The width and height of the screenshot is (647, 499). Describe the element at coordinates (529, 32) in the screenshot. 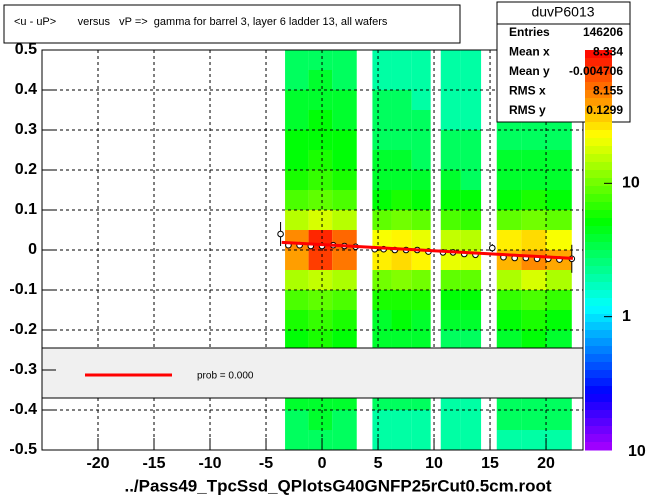

I see `stats-name: Entries` at that location.